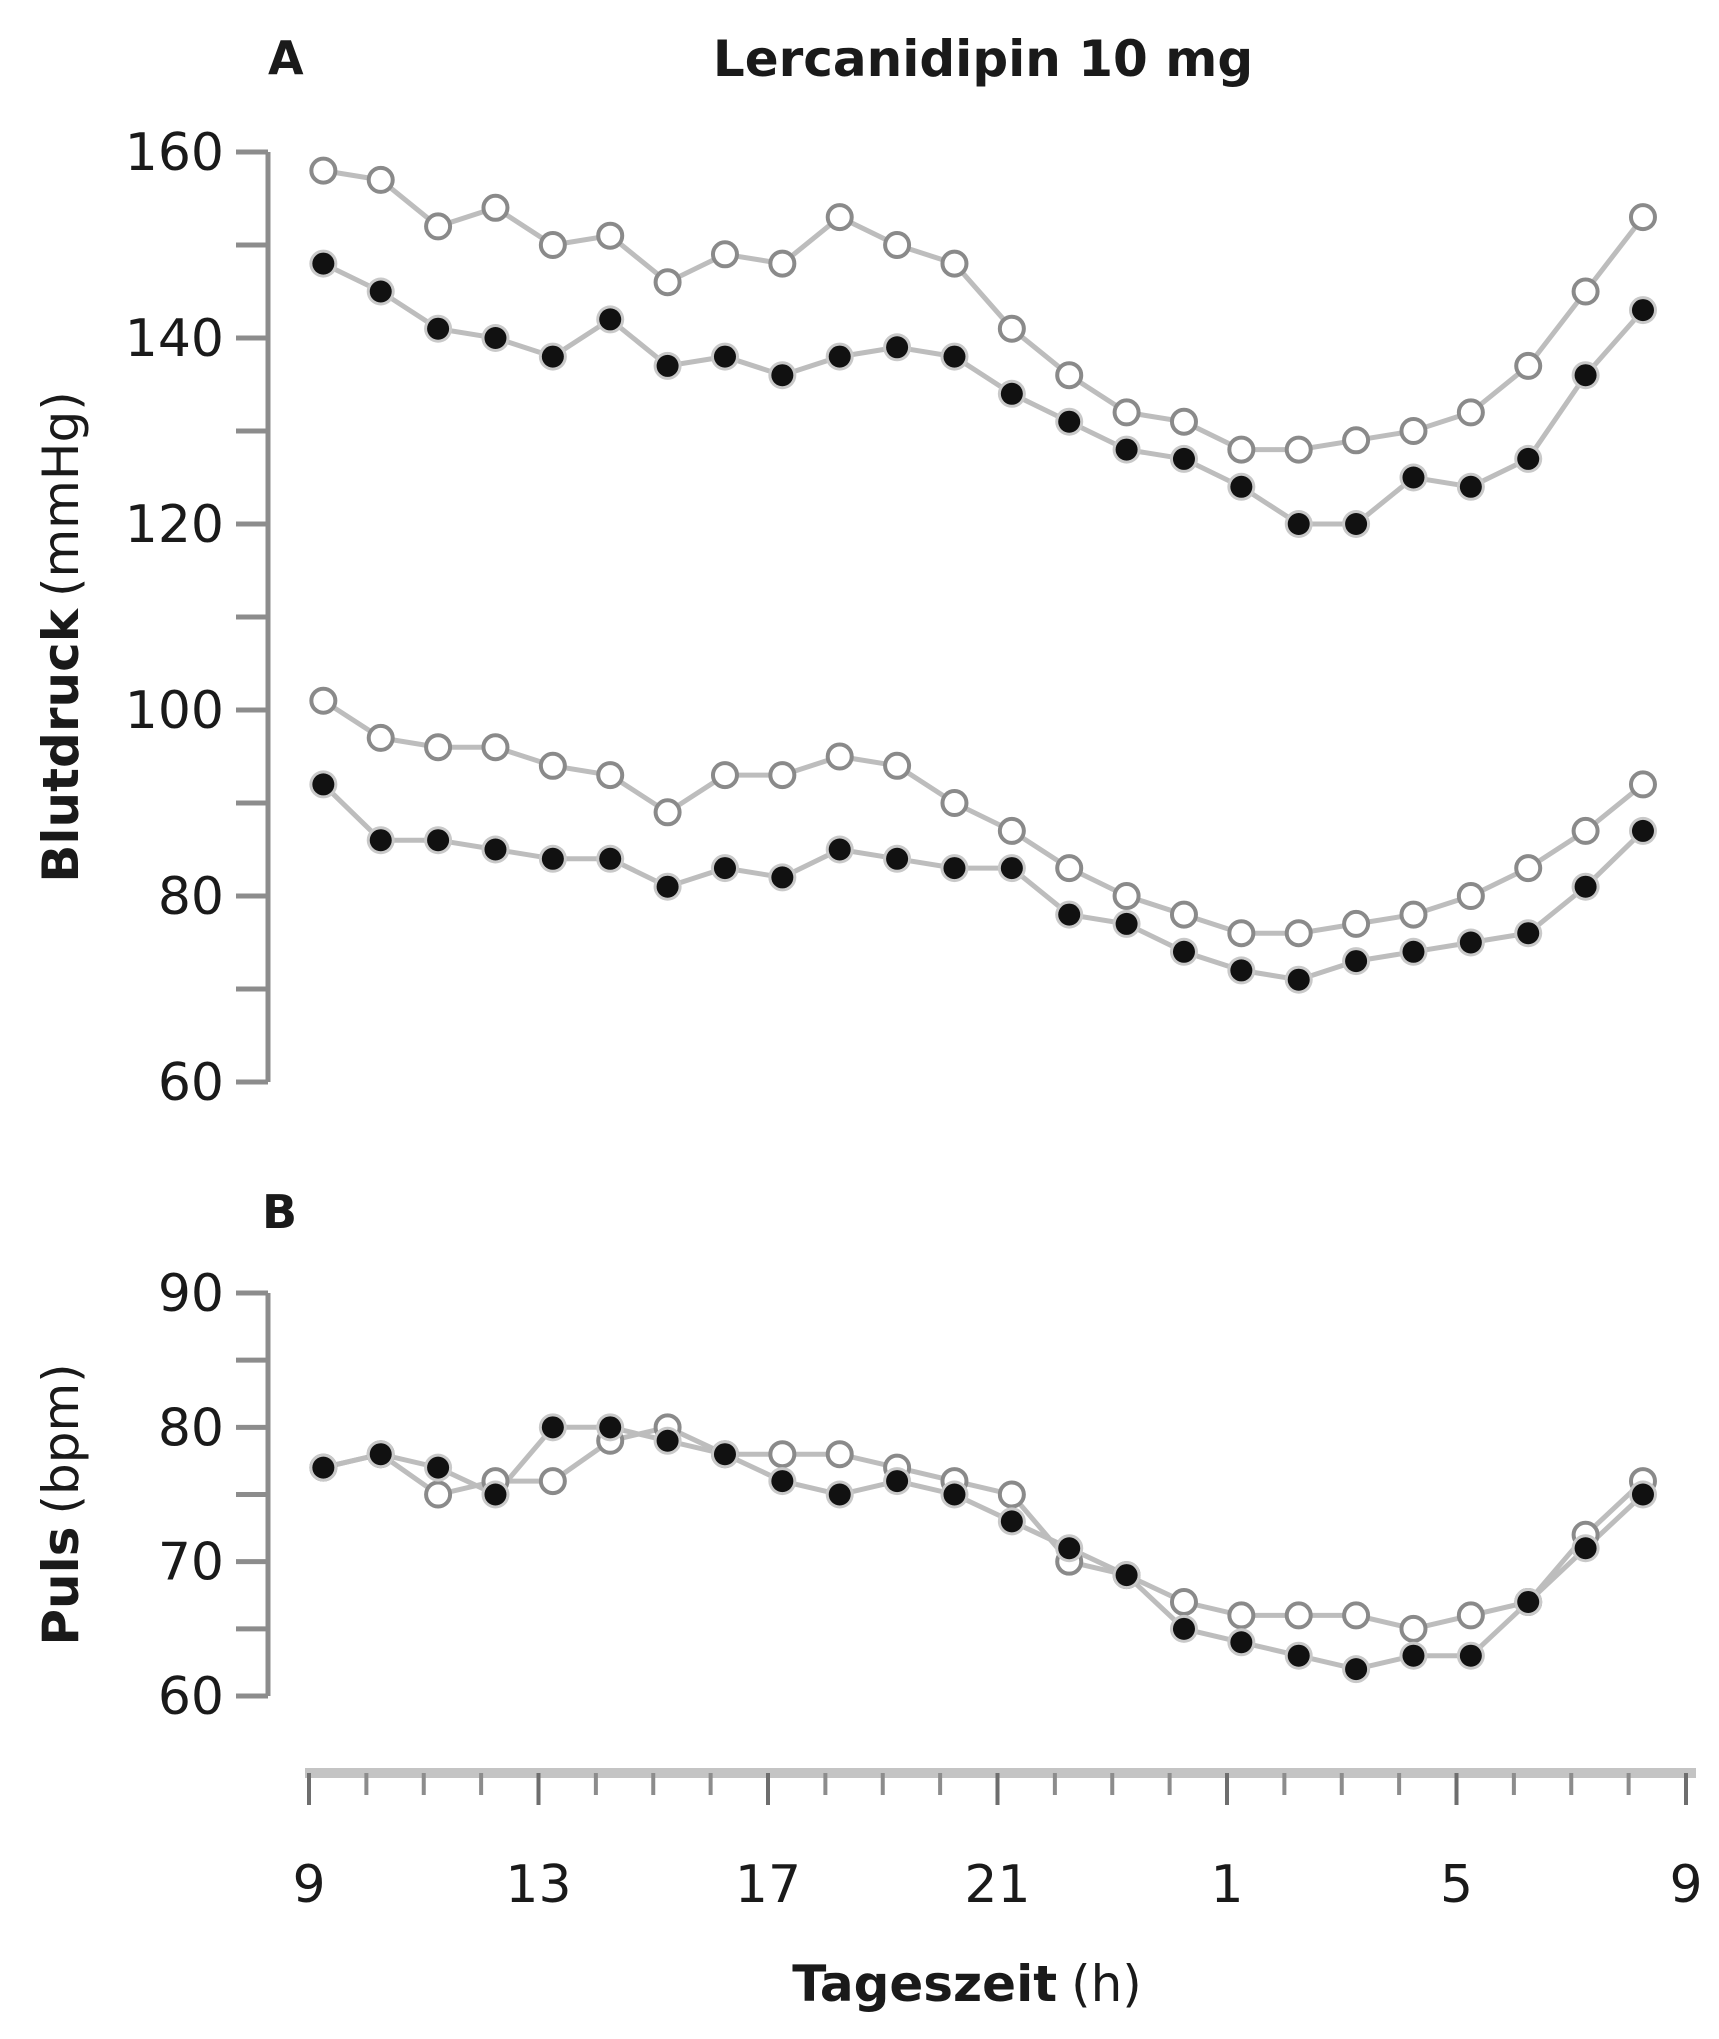 The width and height of the screenshot is (1719, 2039). Describe the element at coordinates (1685, 1885) in the screenshot. I see `x-tick-label: 9` at that location.